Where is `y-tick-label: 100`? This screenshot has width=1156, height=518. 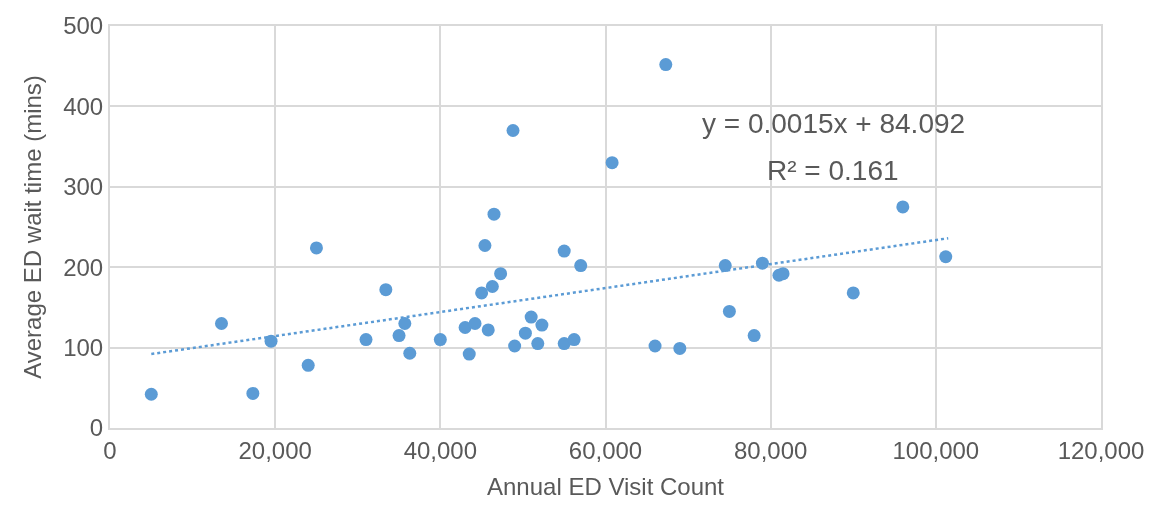
y-tick-label: 100 is located at coordinates (83, 347).